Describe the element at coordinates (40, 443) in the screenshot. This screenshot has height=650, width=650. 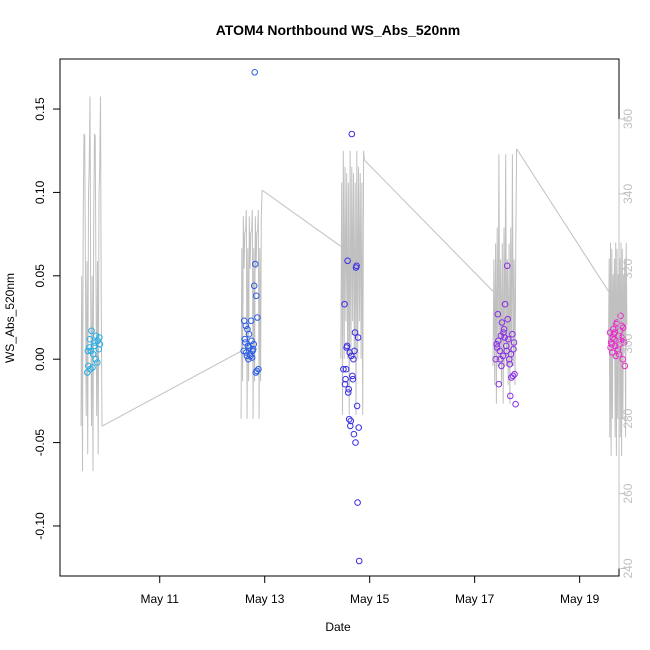
I see `y-tick-label: -0.05` at that location.